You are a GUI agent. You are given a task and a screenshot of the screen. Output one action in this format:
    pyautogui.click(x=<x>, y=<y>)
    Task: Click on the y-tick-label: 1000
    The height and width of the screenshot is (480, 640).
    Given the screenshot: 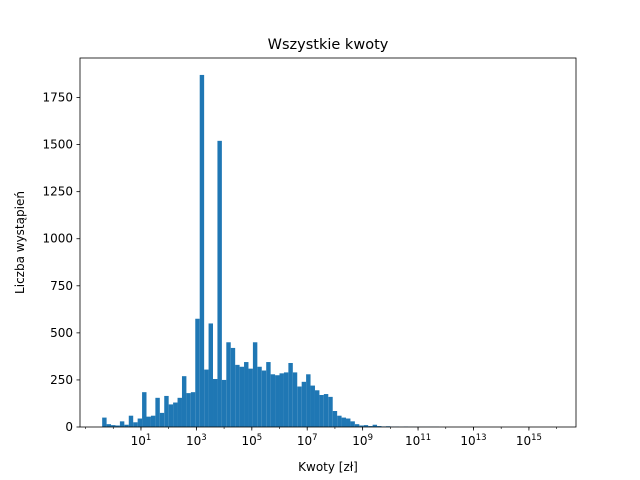 What is the action you would take?
    pyautogui.click(x=57, y=239)
    